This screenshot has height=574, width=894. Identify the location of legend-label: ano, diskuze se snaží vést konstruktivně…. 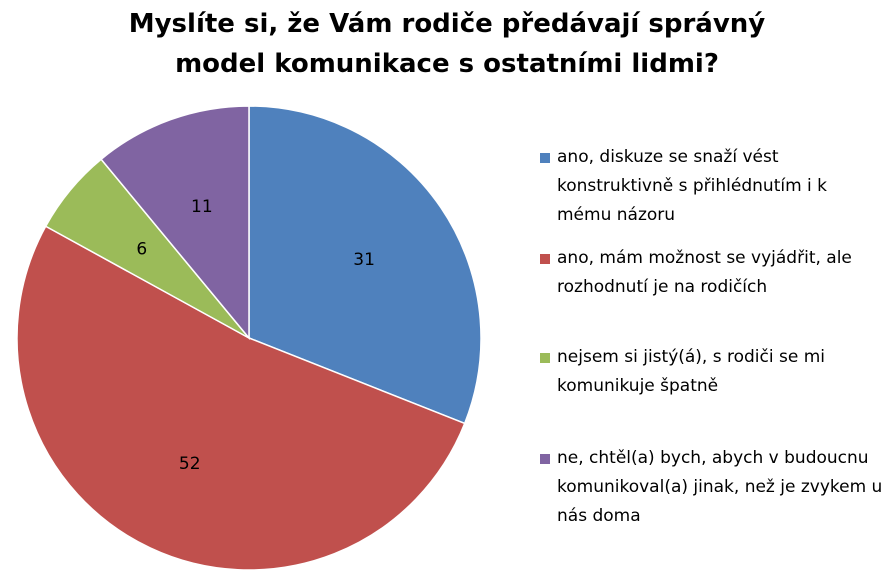
(692, 186).